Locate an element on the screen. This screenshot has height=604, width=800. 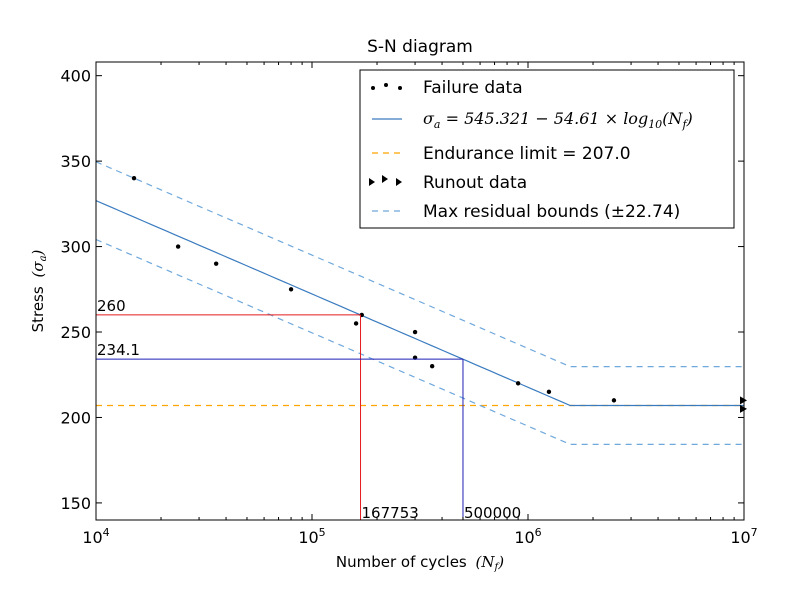
x-axis-label: Number of cycles (Nf) is located at coordinates (420, 563).